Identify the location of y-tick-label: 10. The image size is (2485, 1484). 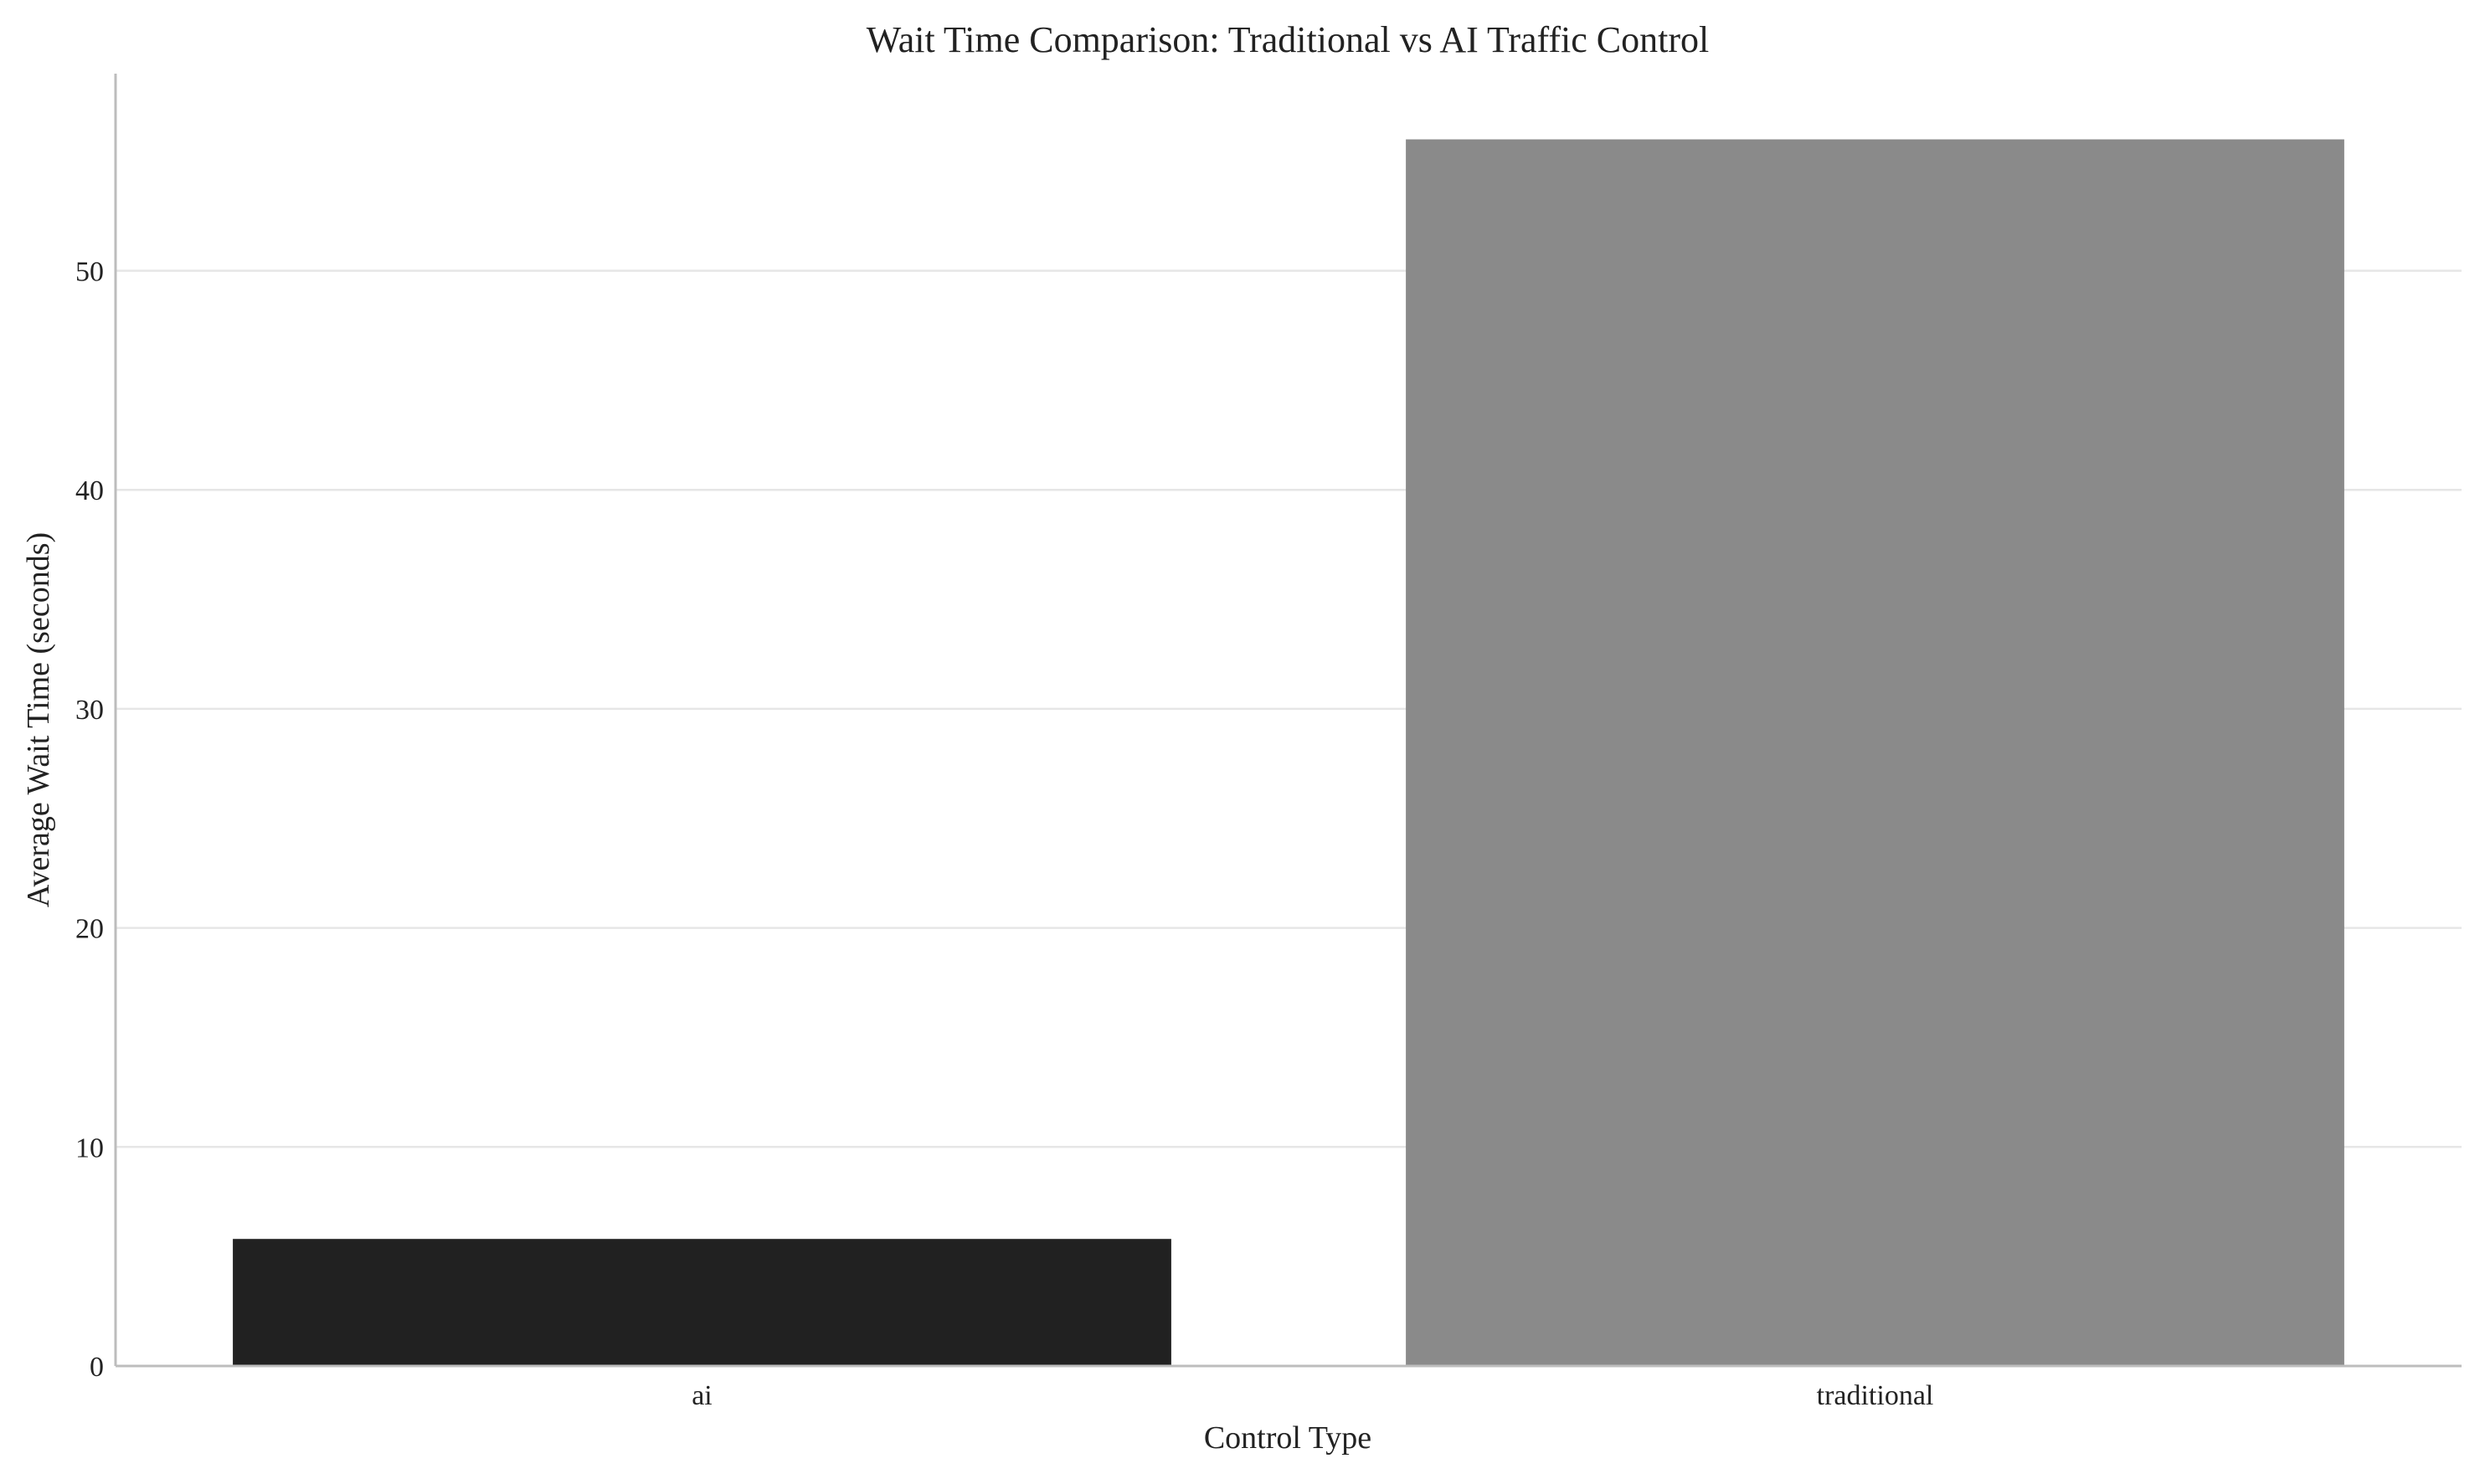
(89, 1147).